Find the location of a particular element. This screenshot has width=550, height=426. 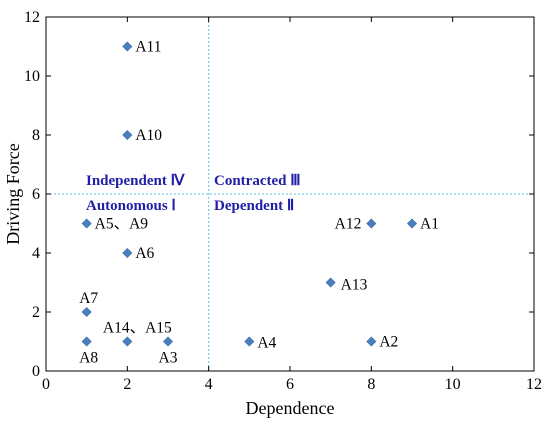

y-axis-label: Driving Force is located at coordinates (13, 193).